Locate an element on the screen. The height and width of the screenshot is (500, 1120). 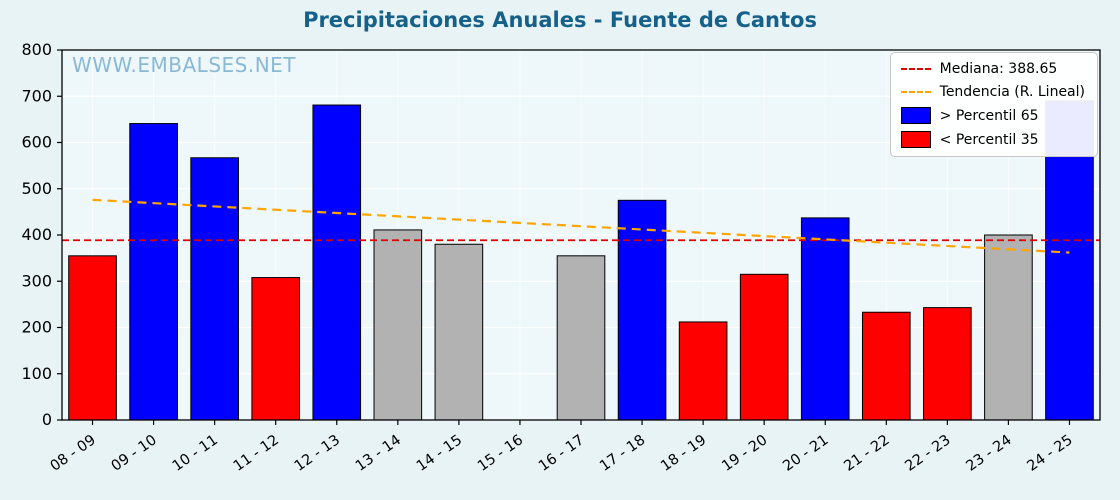
x-tick-label: 11 - 12 is located at coordinates (256, 453).